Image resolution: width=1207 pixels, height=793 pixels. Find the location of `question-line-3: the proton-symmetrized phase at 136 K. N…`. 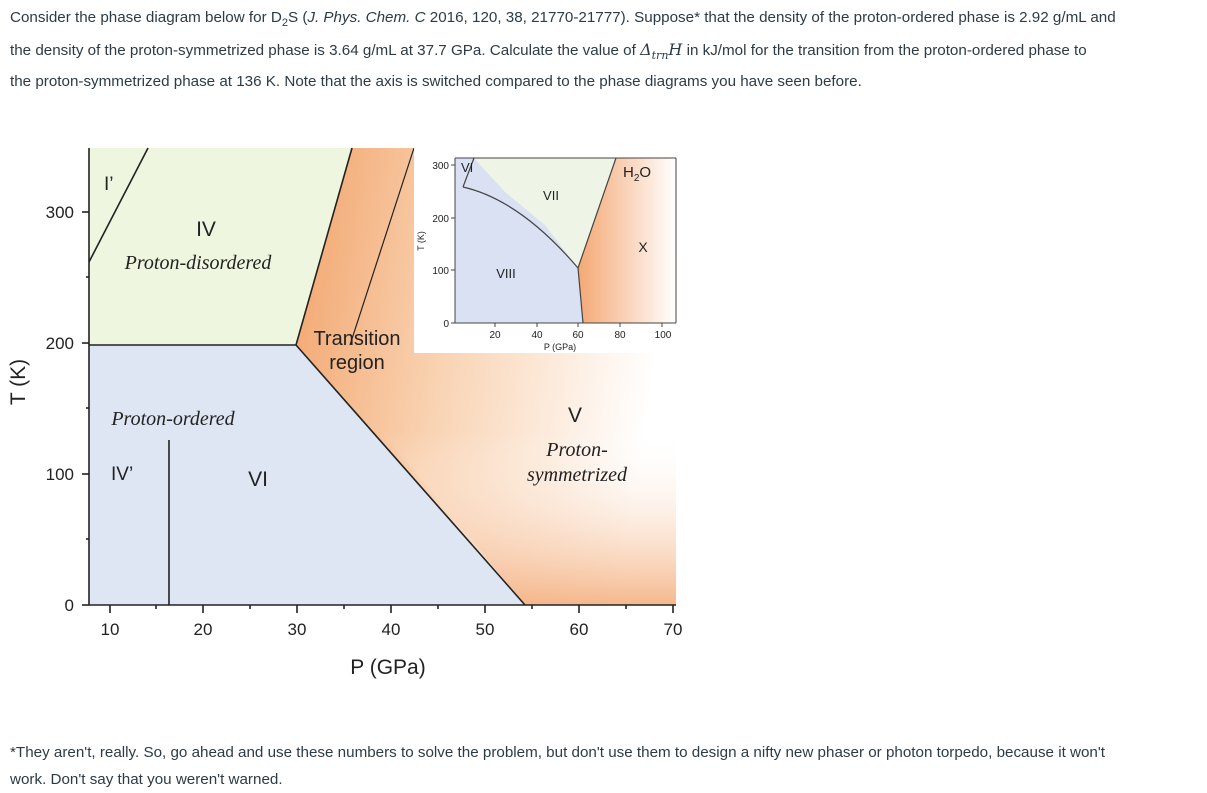

question-line-3: the proton-symmetrized phase at 136 K. N… is located at coordinates (436, 82).